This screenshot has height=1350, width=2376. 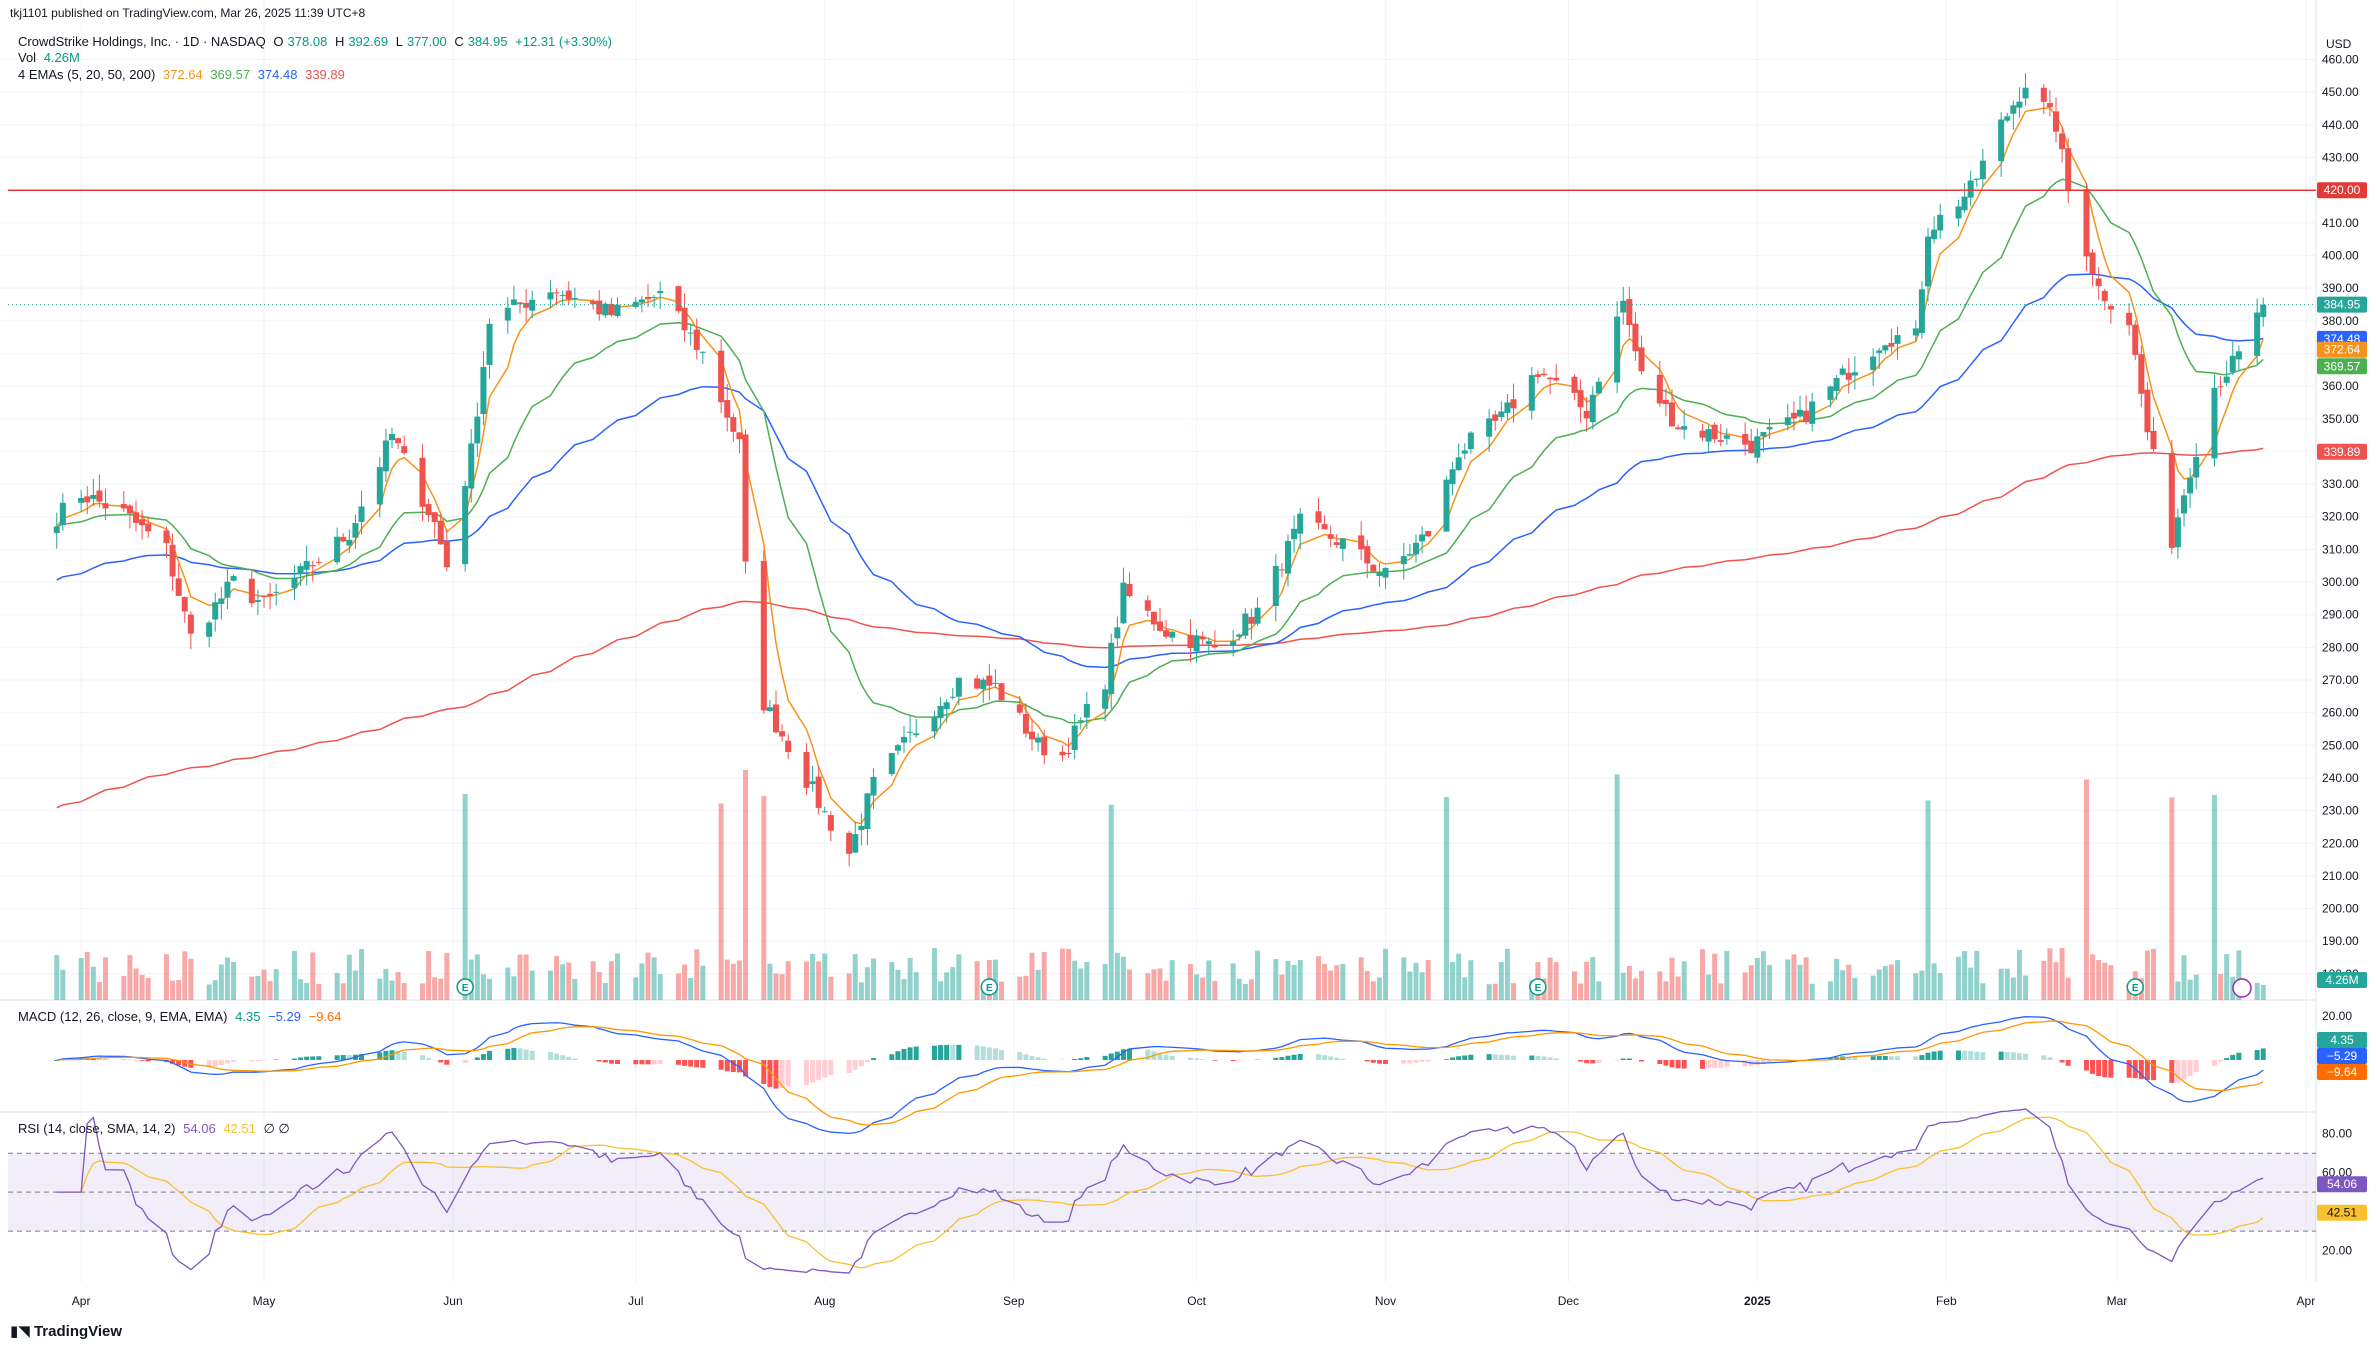 What do you see at coordinates (2340, 158) in the screenshot?
I see `y-tick-label: 430.00` at bounding box center [2340, 158].